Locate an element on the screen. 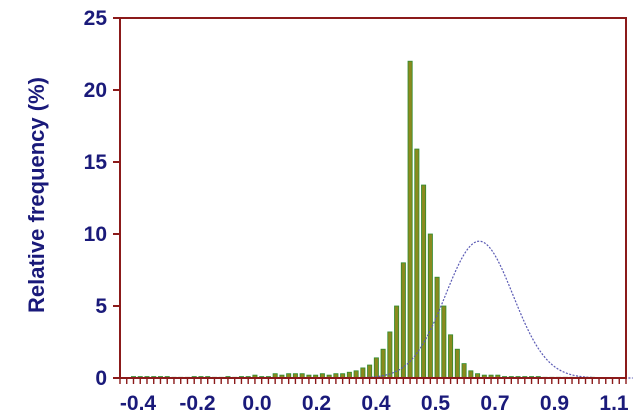 The image size is (644, 419). x-tick-label: 0.9 is located at coordinates (554, 403).